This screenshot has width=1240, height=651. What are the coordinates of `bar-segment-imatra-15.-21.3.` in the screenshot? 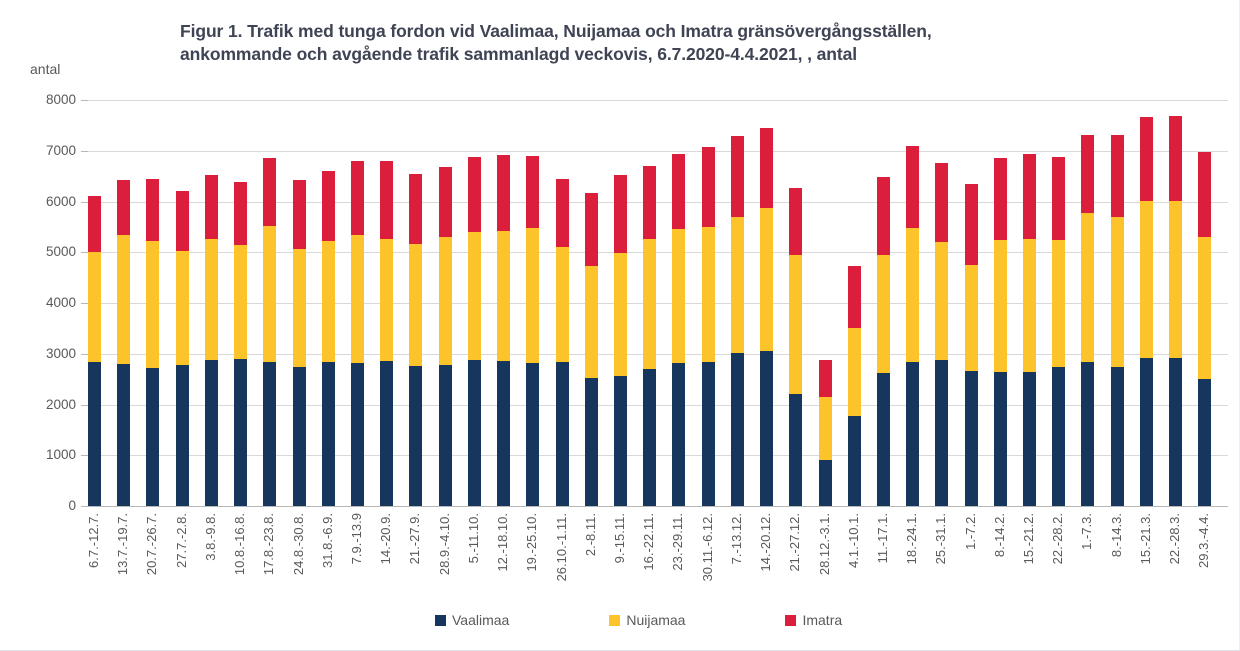 It's located at (1146, 159).